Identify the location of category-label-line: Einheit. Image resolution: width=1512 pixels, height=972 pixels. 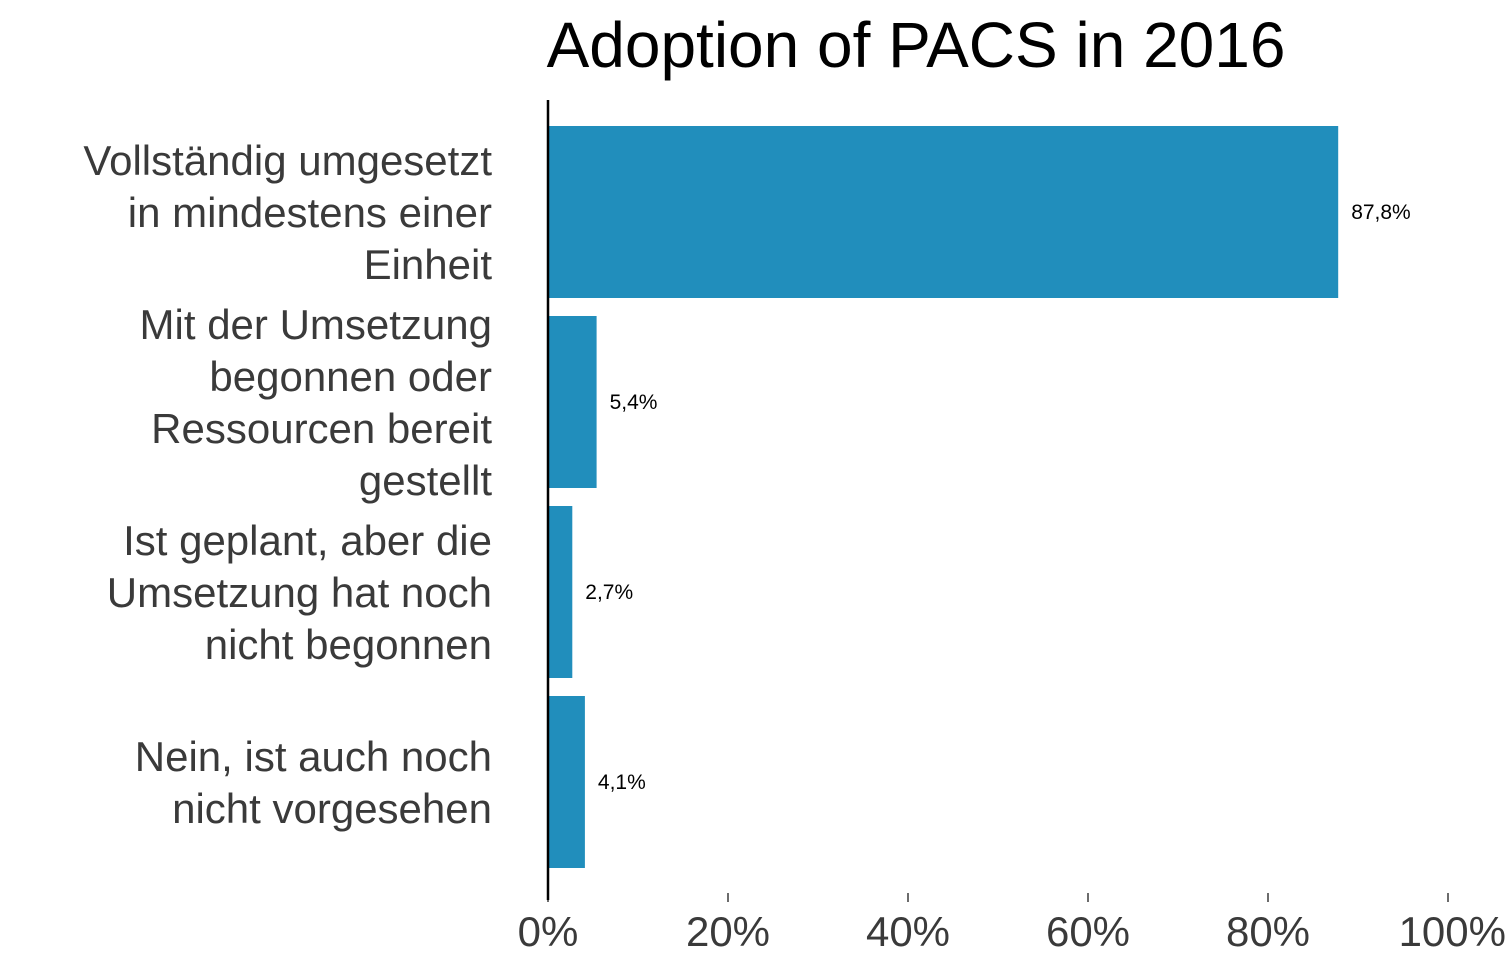
(428, 264).